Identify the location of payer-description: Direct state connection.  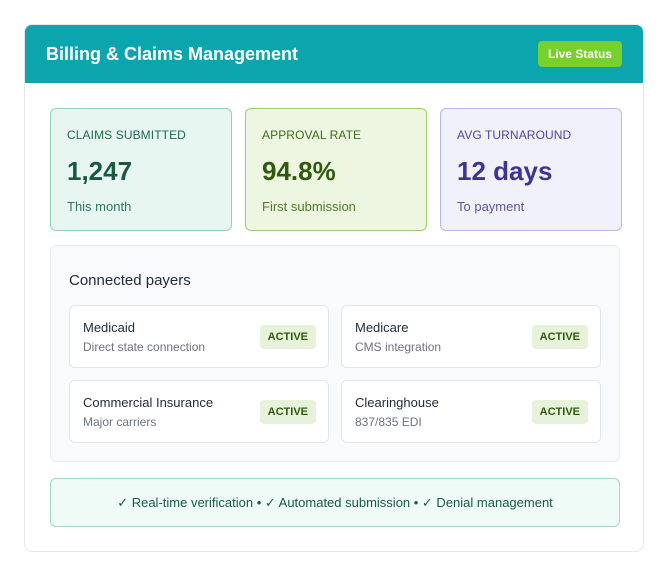
(144, 346).